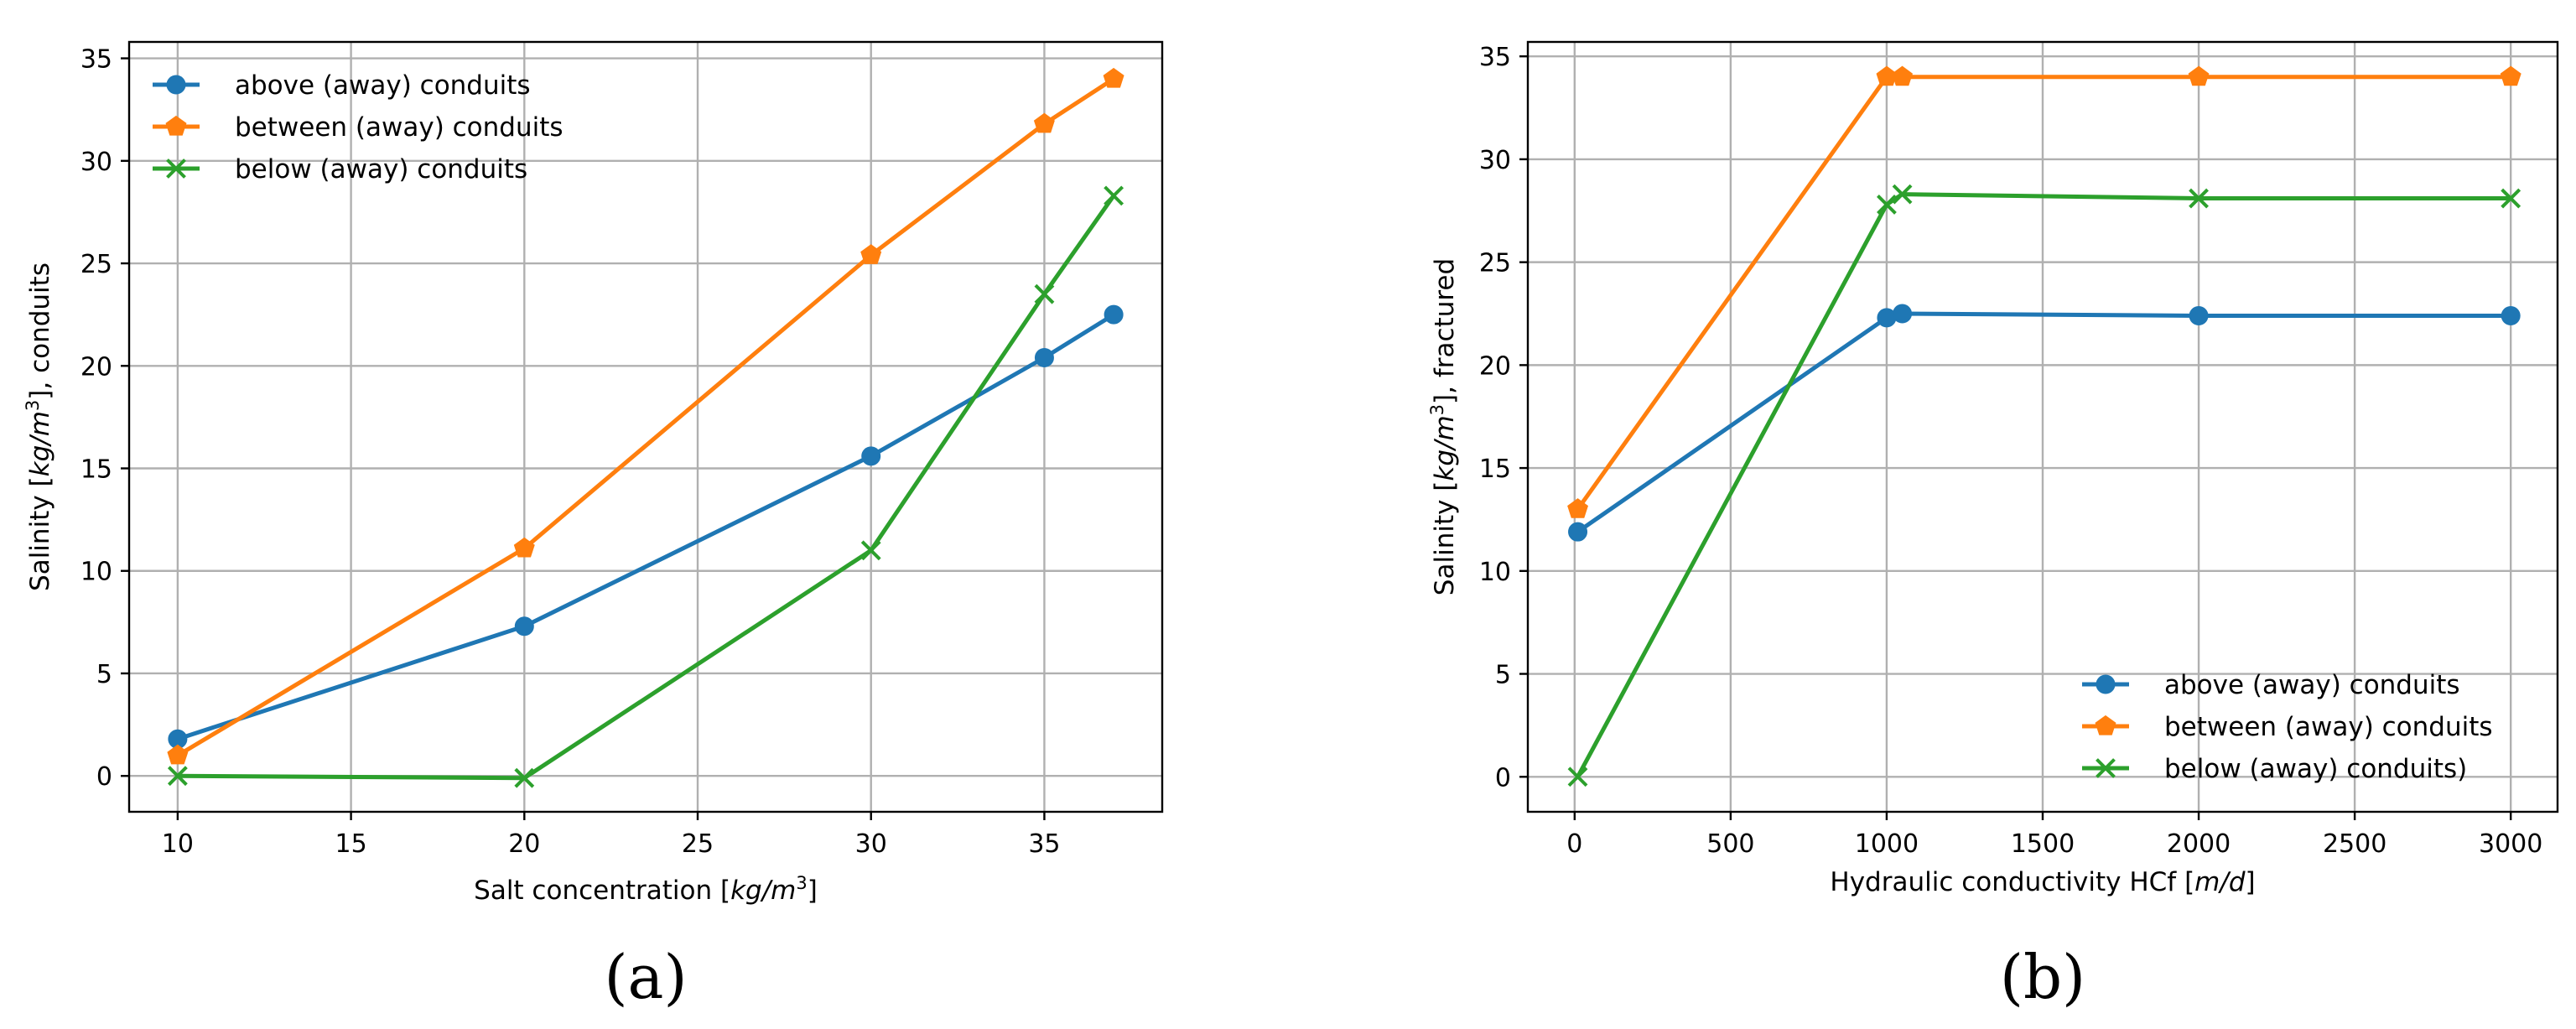 Image resolution: width=2576 pixels, height=1029 pixels. Describe the element at coordinates (1443, 427) in the screenshot. I see `y-axis-label: Salinity [kg/m3], fractured` at that location.